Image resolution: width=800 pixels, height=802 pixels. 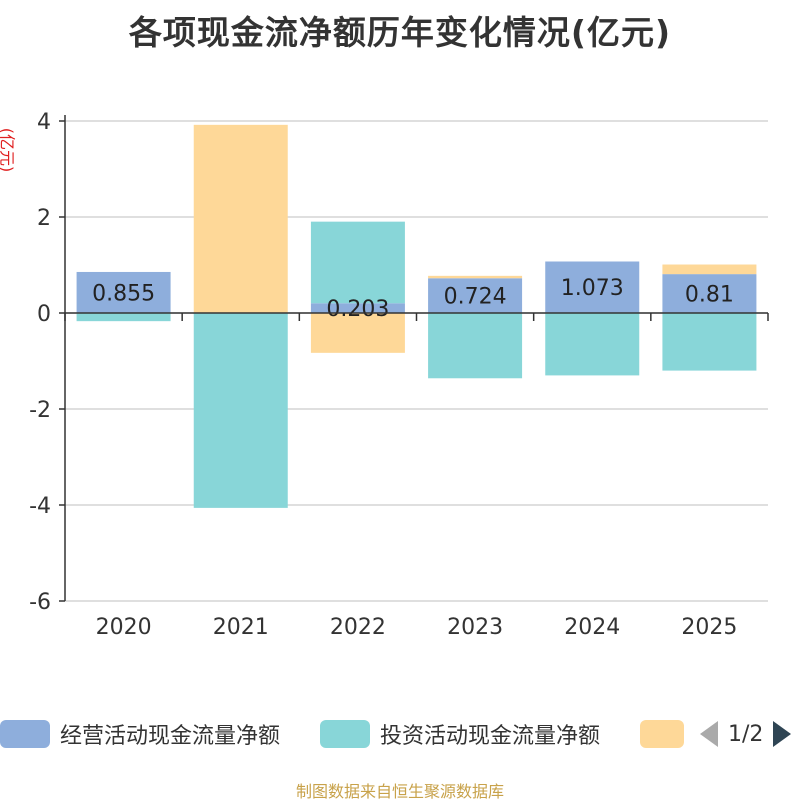 What do you see at coordinates (40, 506) in the screenshot?
I see `y-tick-label: -4` at bounding box center [40, 506].